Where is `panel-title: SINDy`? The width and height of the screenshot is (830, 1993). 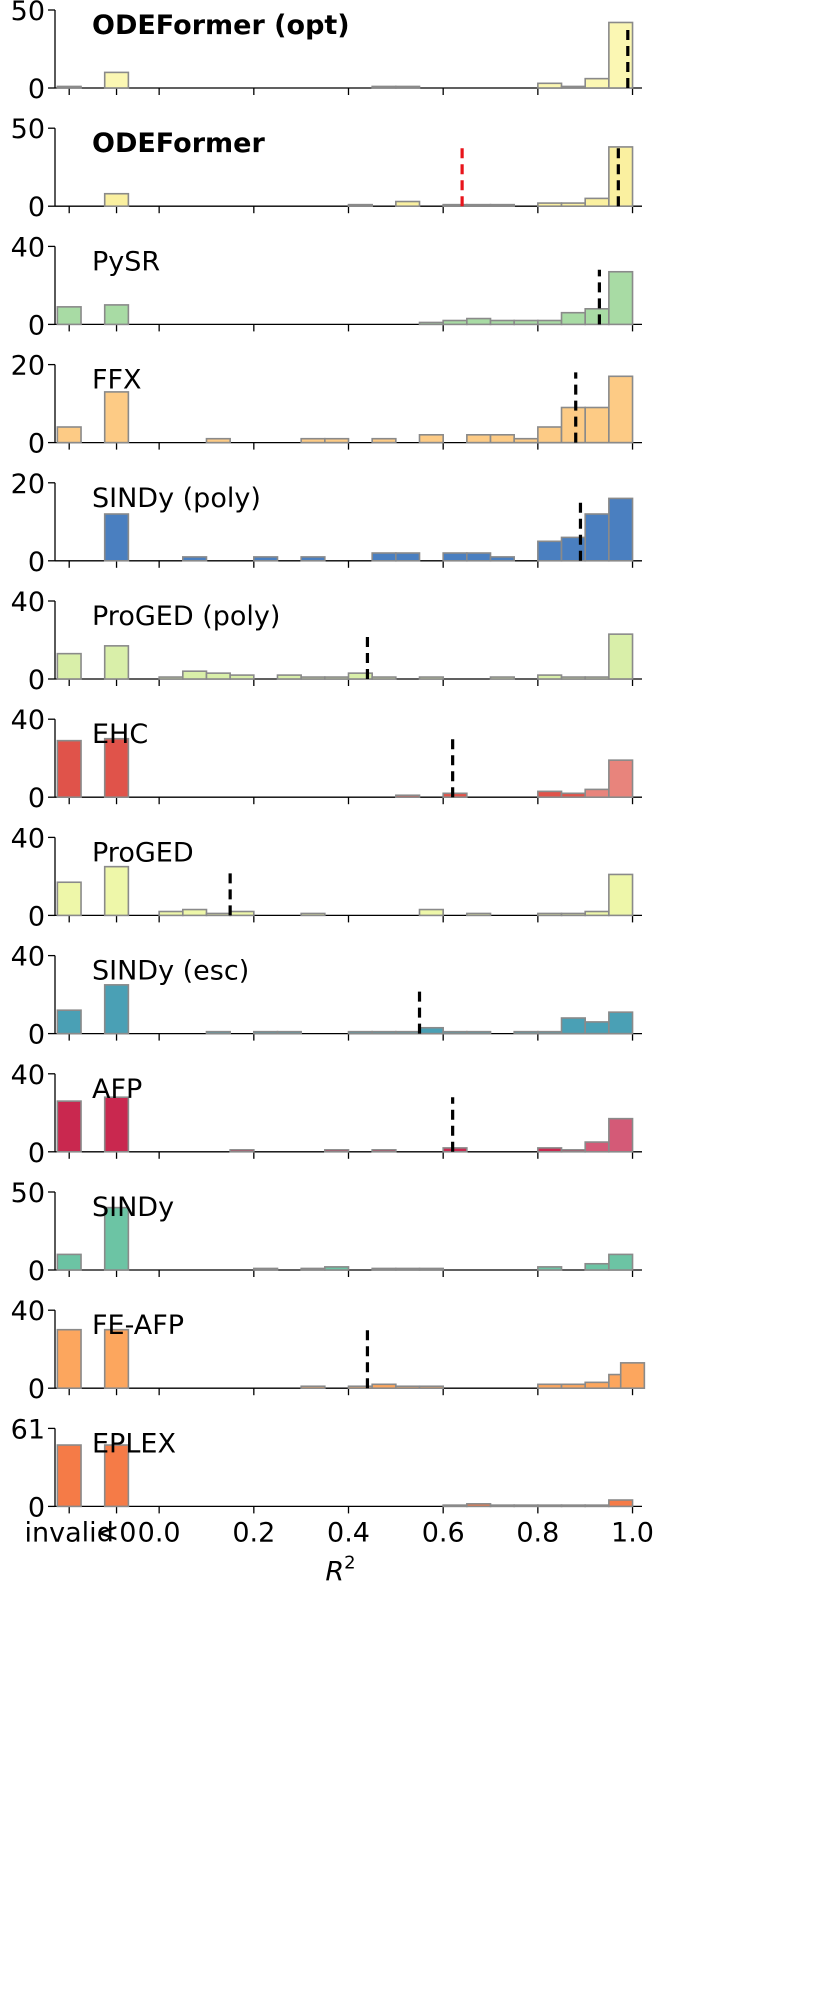 panel-title: SINDy is located at coordinates (133, 1207).